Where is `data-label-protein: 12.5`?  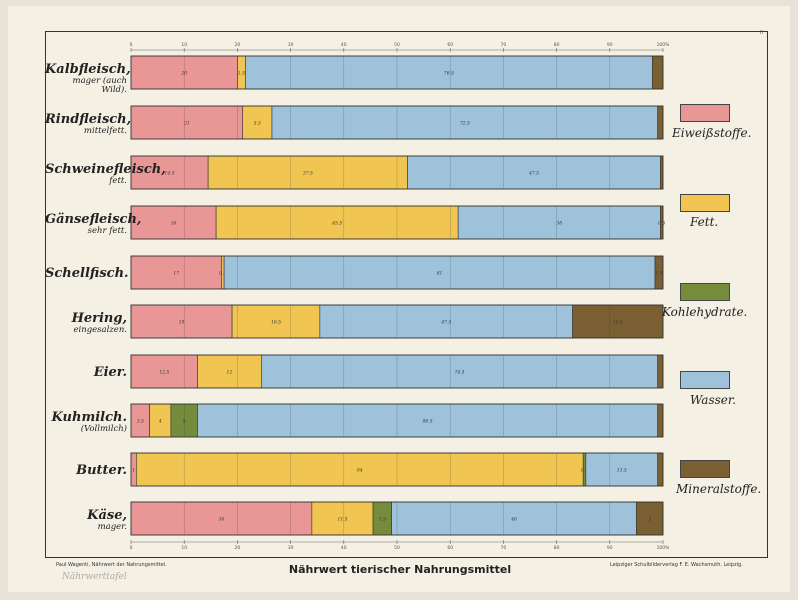
data-label-protein: 12.5 is located at coordinates (164, 373).